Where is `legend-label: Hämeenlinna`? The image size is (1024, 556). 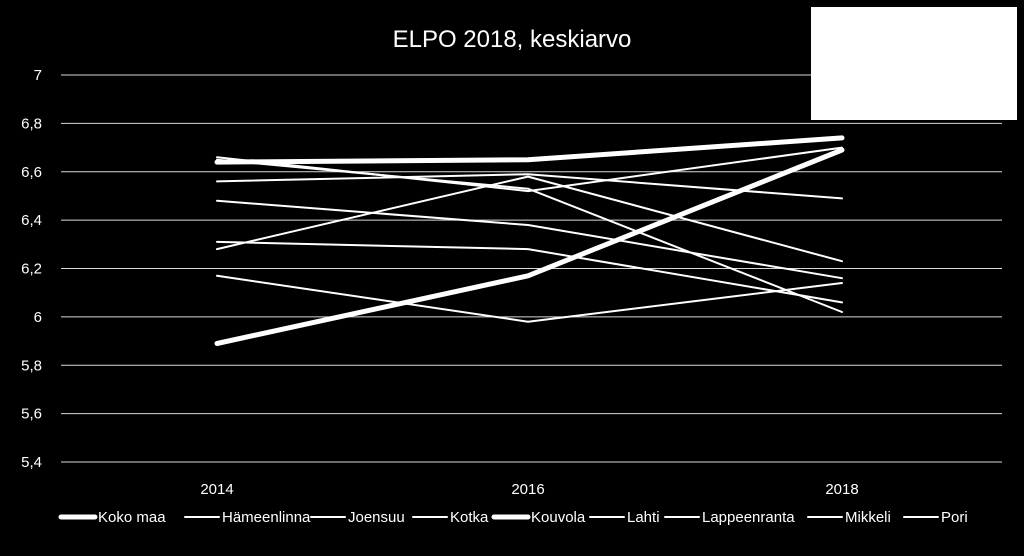 legend-label: Hämeenlinna is located at coordinates (266, 517).